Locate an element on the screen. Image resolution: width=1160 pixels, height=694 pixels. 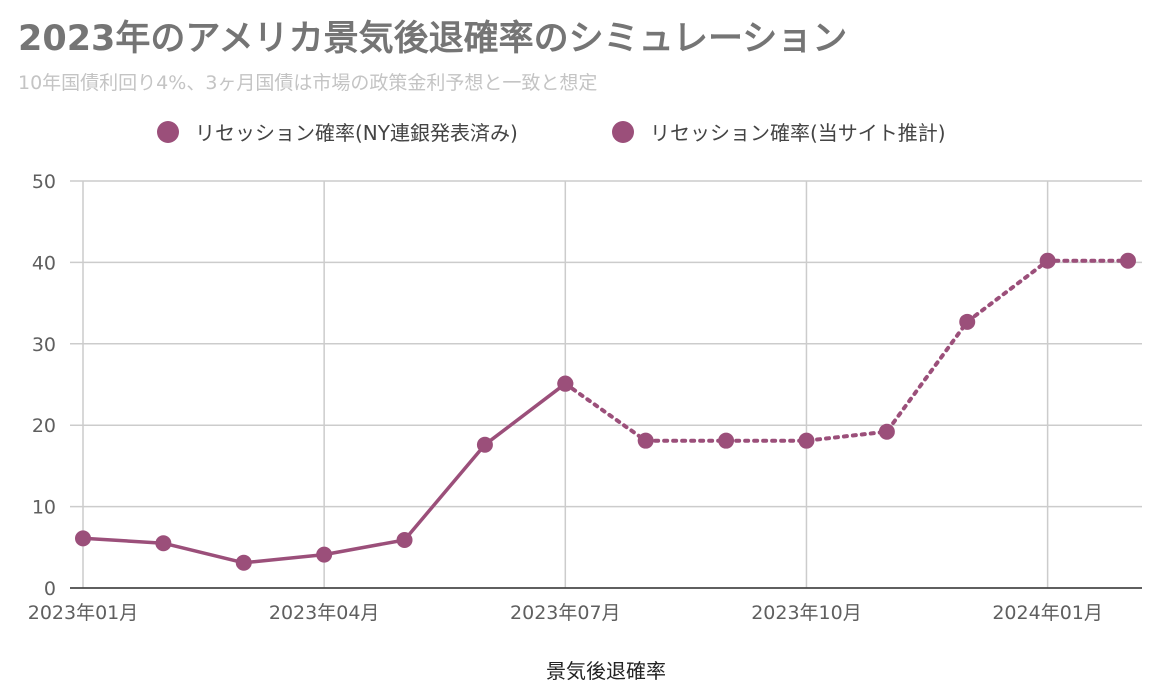
x-axis-ticks: 2023年01月 2023年04月 2023年07月 2023年10月 2024年01月 is located at coordinates (565, 613).